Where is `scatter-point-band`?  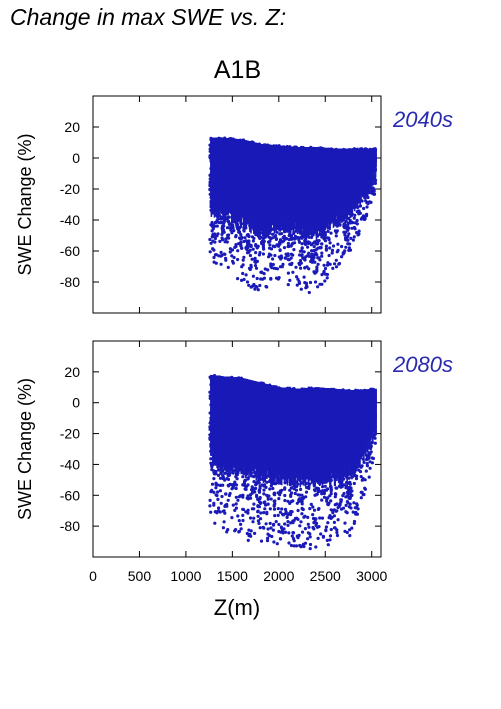
scatter-point-band is located at coordinates (376, 156).